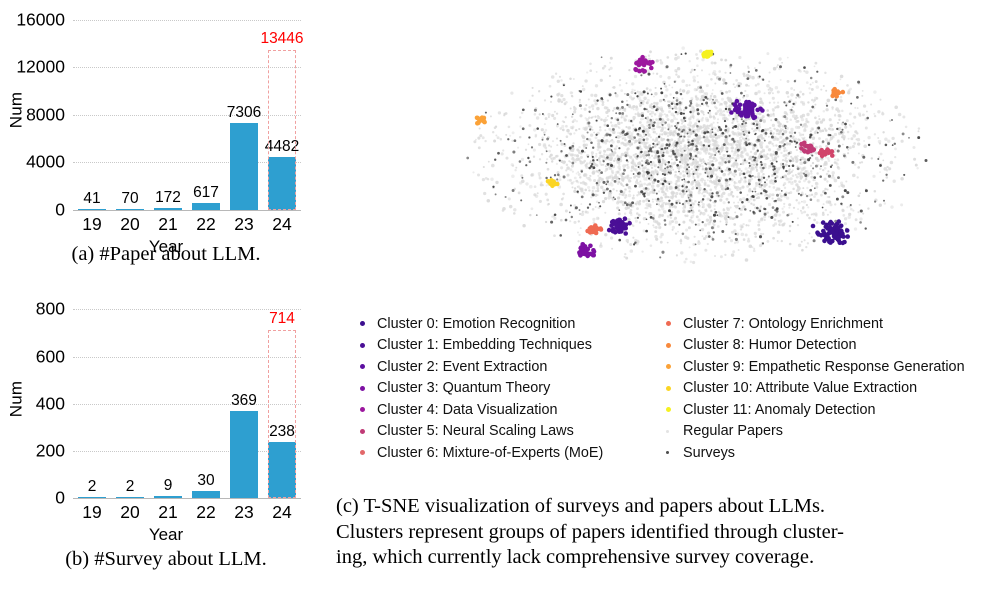 Image resolution: width=996 pixels, height=591 pixels. I want to click on y-tick-label-papers: 8000, so click(45, 114).